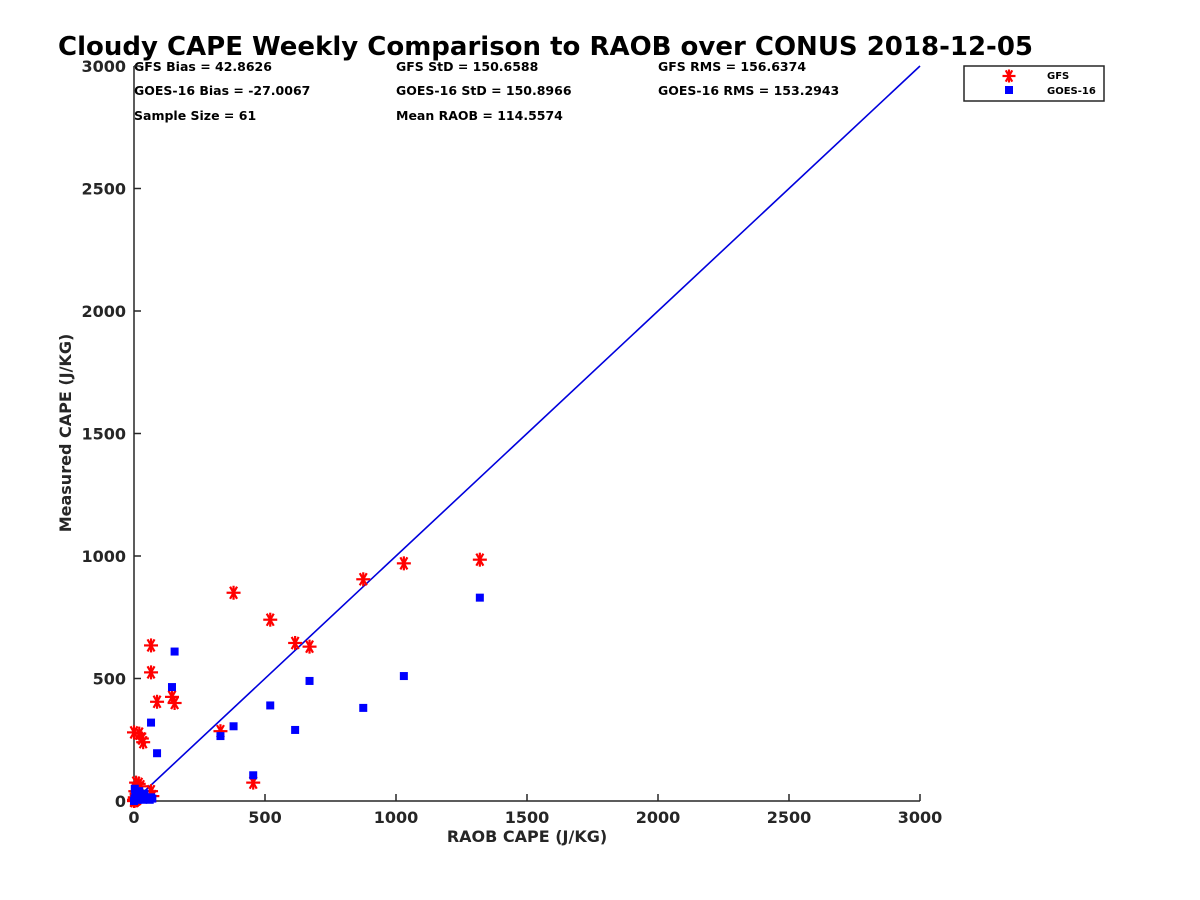  What do you see at coordinates (120, 801) in the screenshot?
I see `y-tick-label: 0` at bounding box center [120, 801].